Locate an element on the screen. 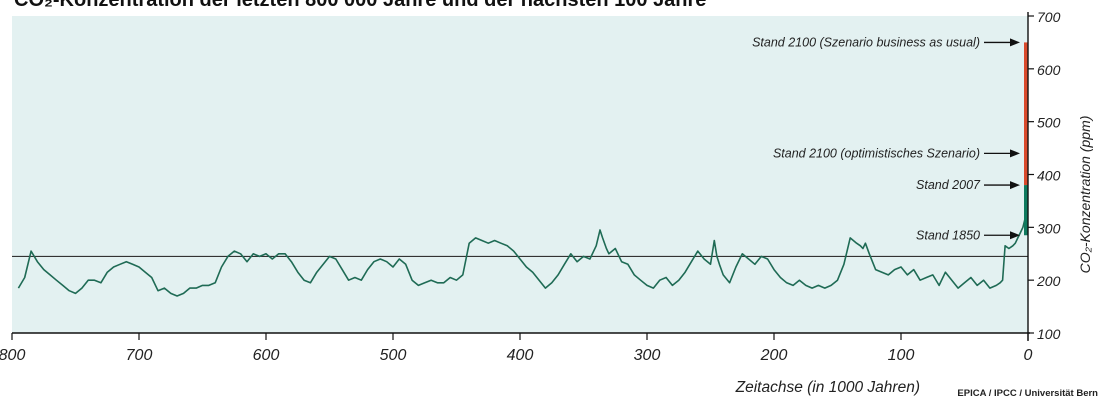 The width and height of the screenshot is (1103, 415). x-axis-title: Zeitachse (in 1000 Jahren) is located at coordinates (827, 387).